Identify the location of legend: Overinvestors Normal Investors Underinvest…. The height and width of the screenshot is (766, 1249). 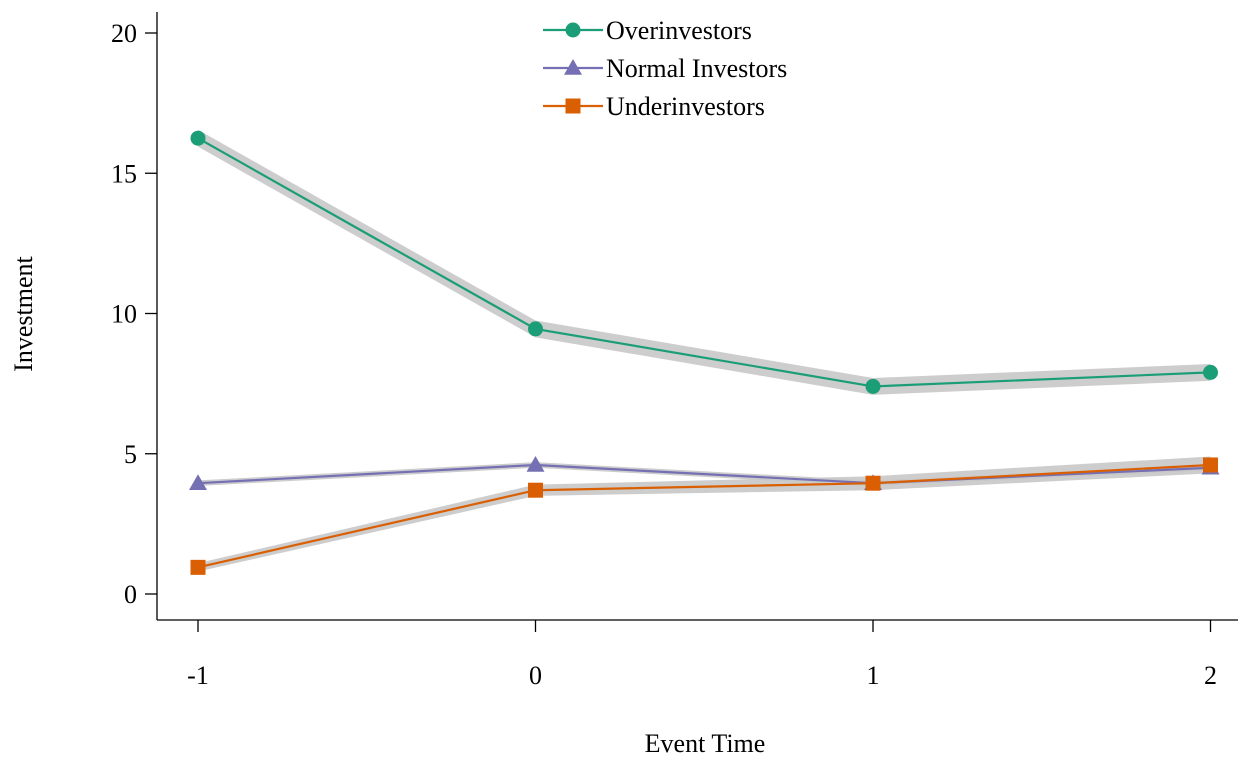
(665, 68).